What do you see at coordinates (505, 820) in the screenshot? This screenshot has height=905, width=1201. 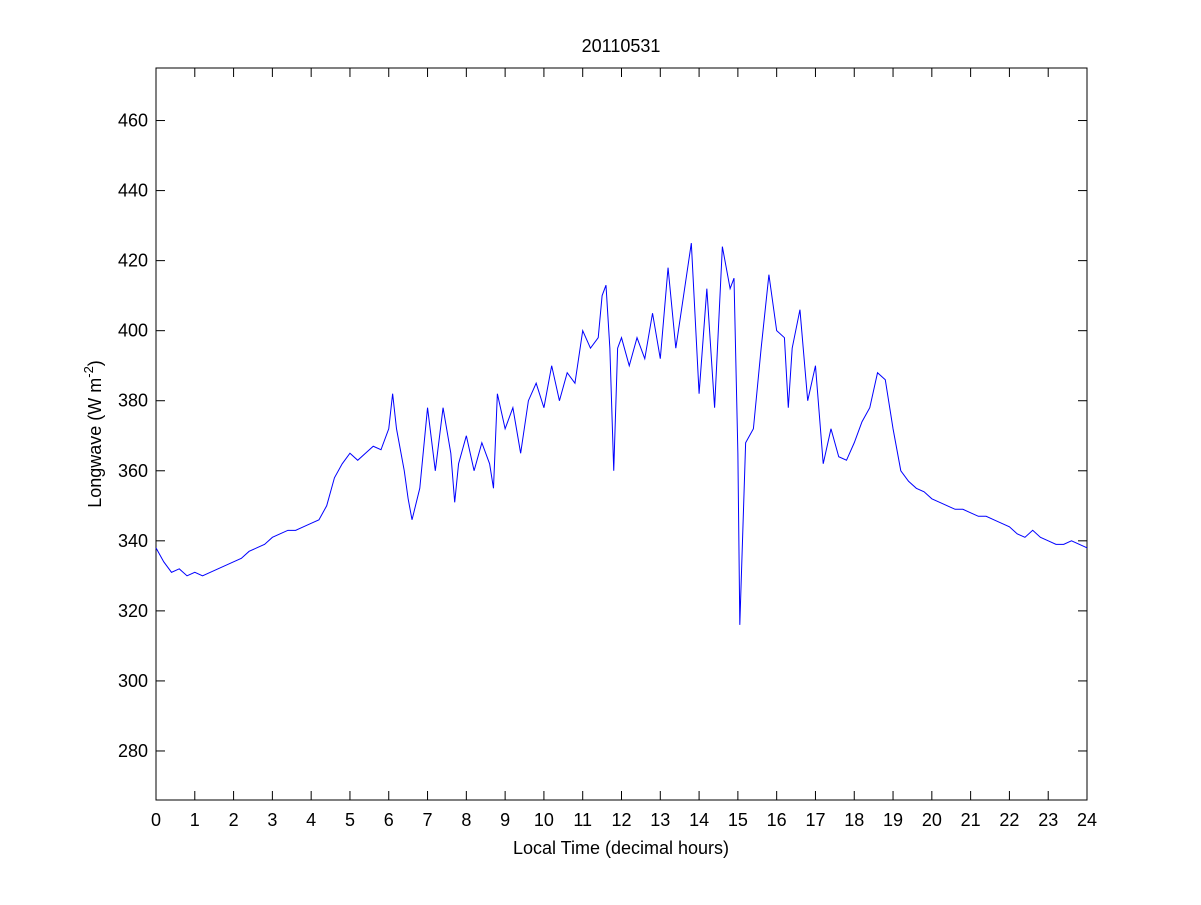 I see `x-tick-label: 9` at bounding box center [505, 820].